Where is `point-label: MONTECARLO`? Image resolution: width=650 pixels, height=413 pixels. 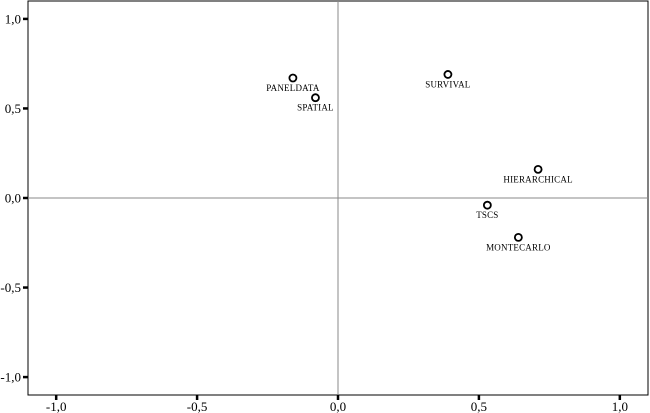
point-label: MONTECARLO is located at coordinates (518, 247).